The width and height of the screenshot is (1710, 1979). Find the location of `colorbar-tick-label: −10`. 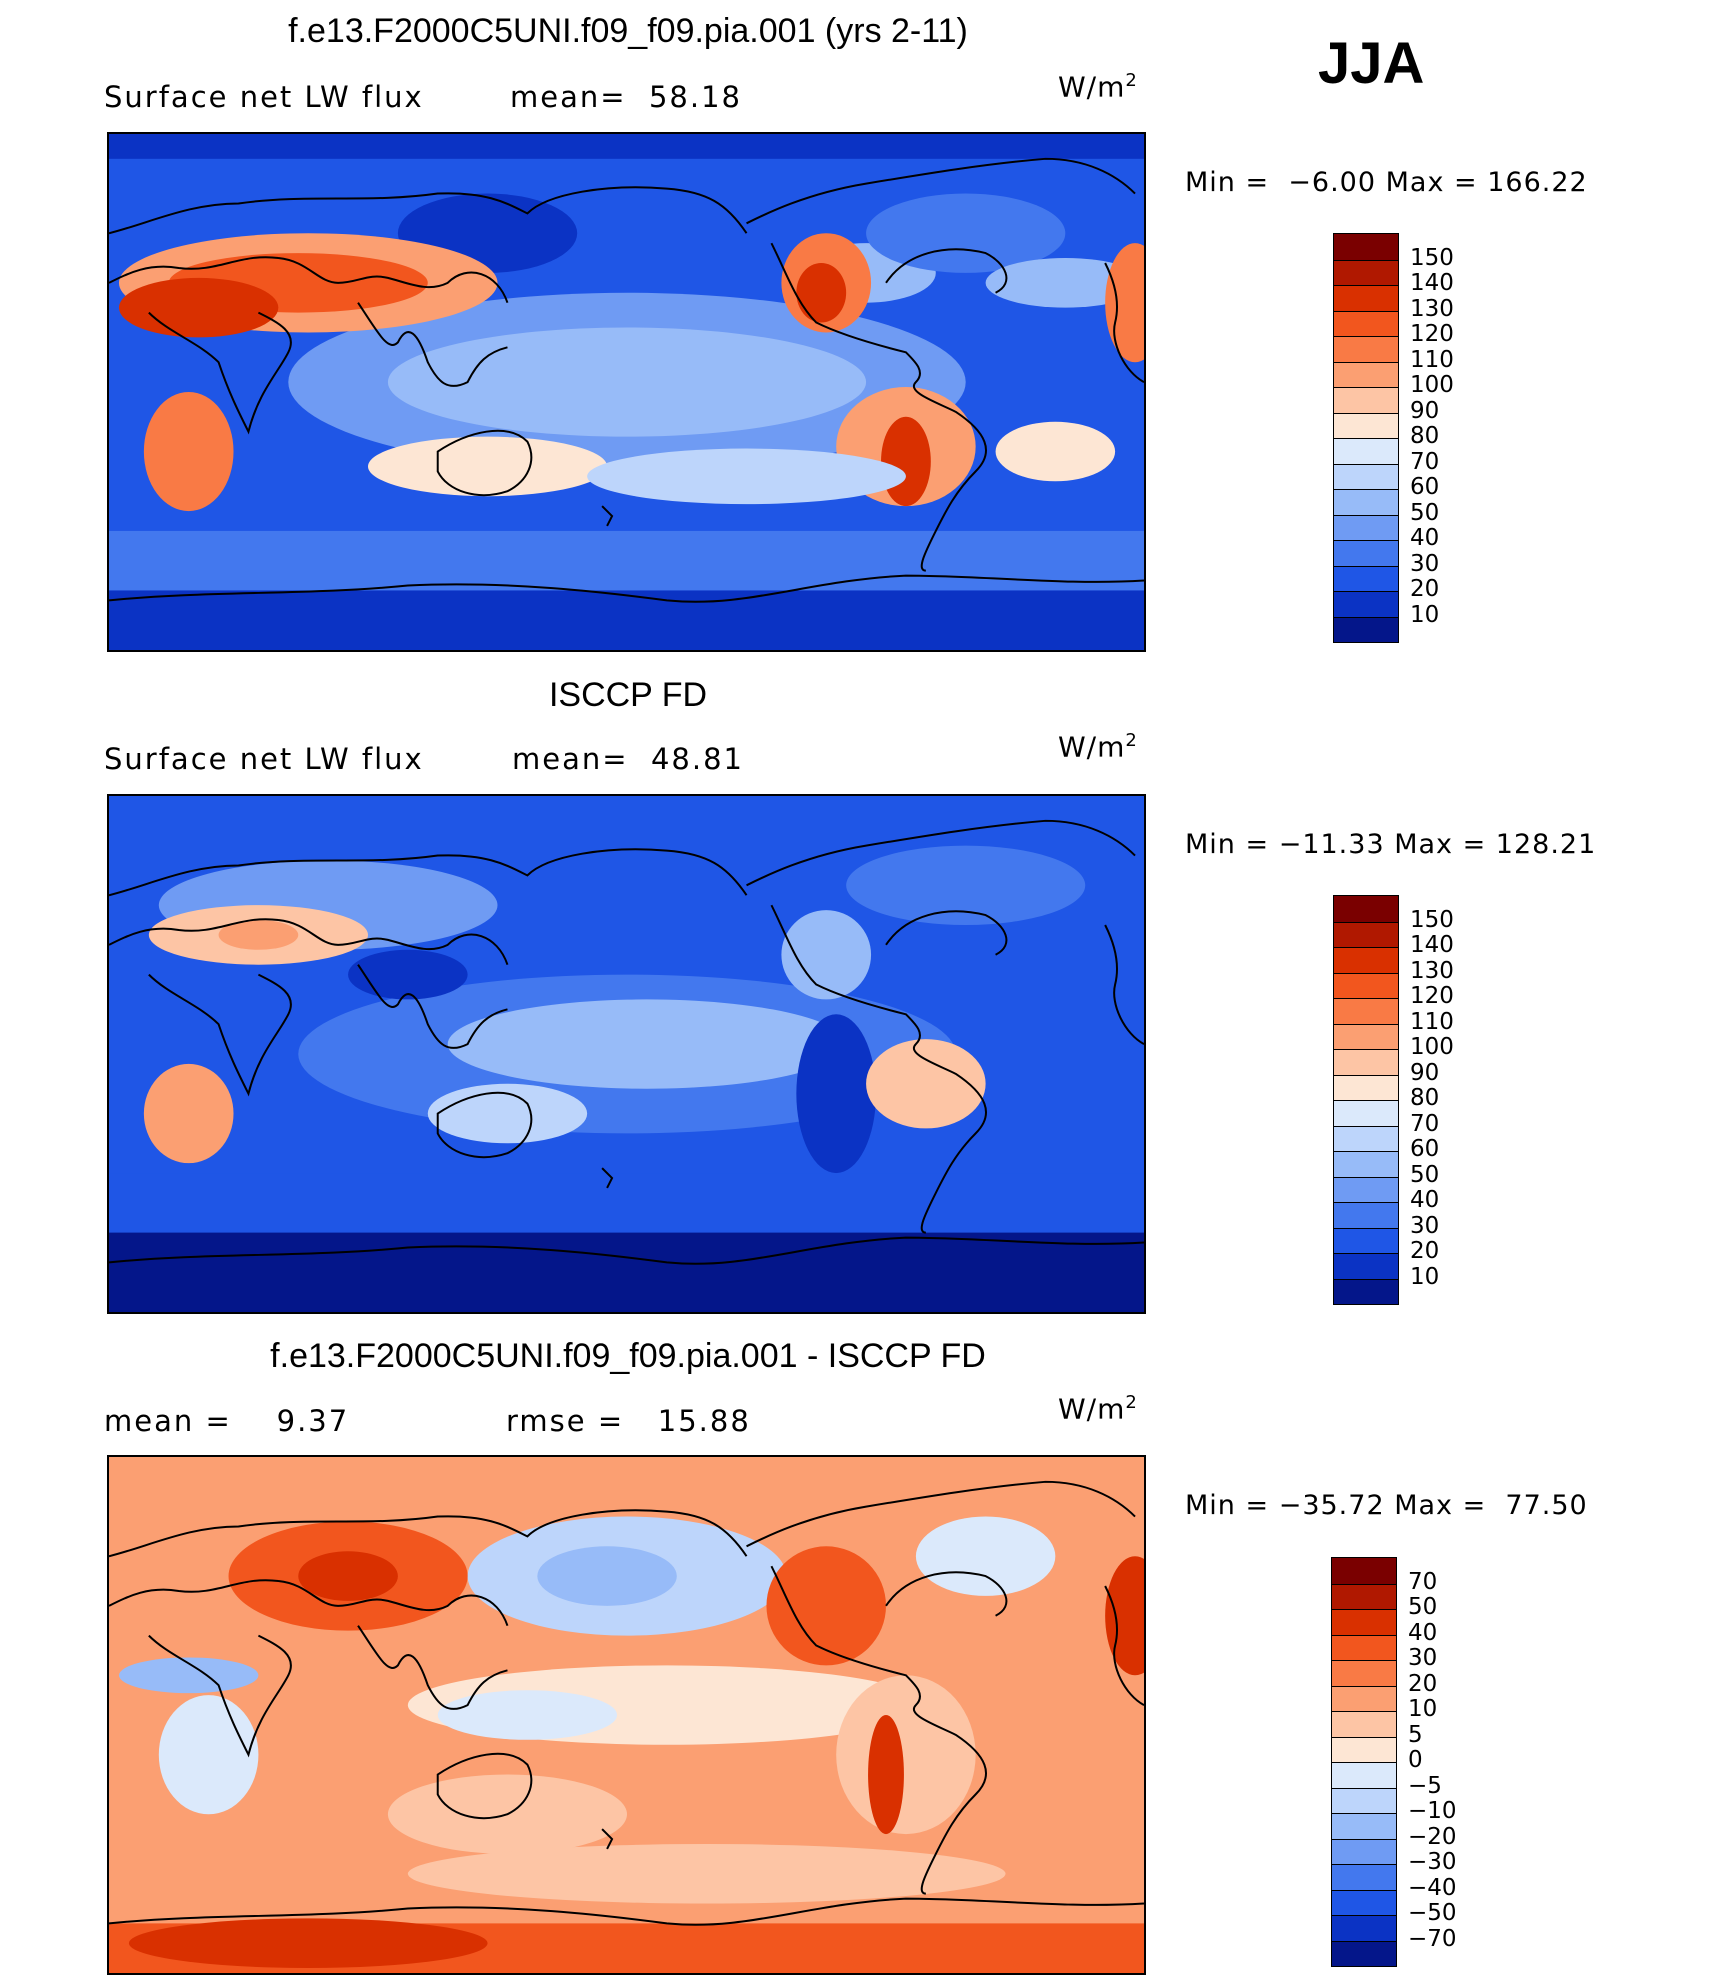

colorbar-tick-label: −10 is located at coordinates (1432, 1811).